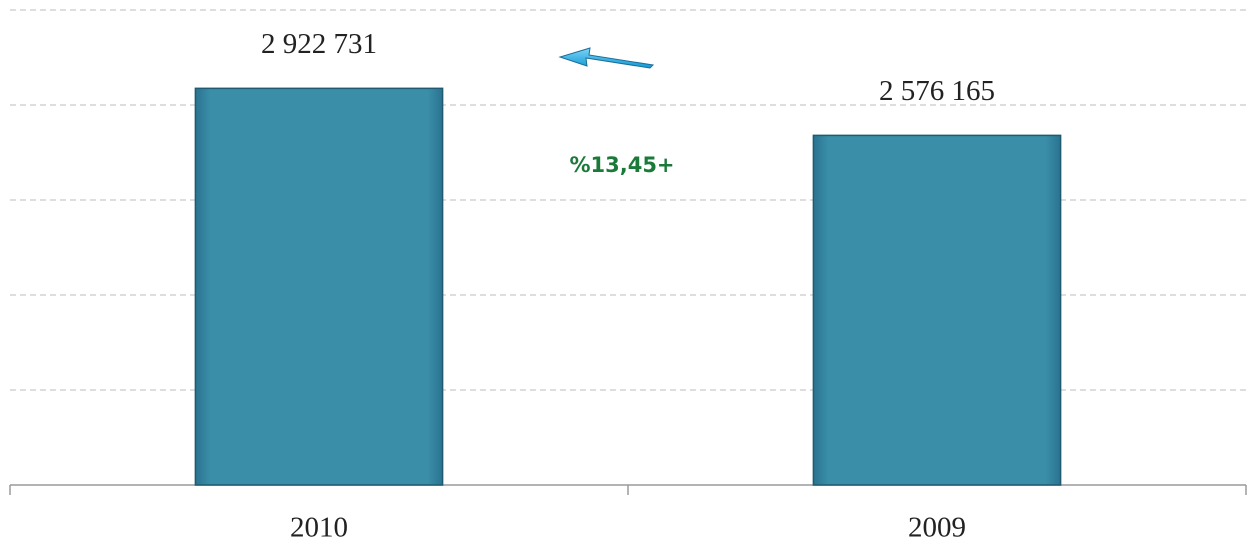 The image size is (1249, 548). I want to click on value-label: 2 922 731, so click(319, 44).